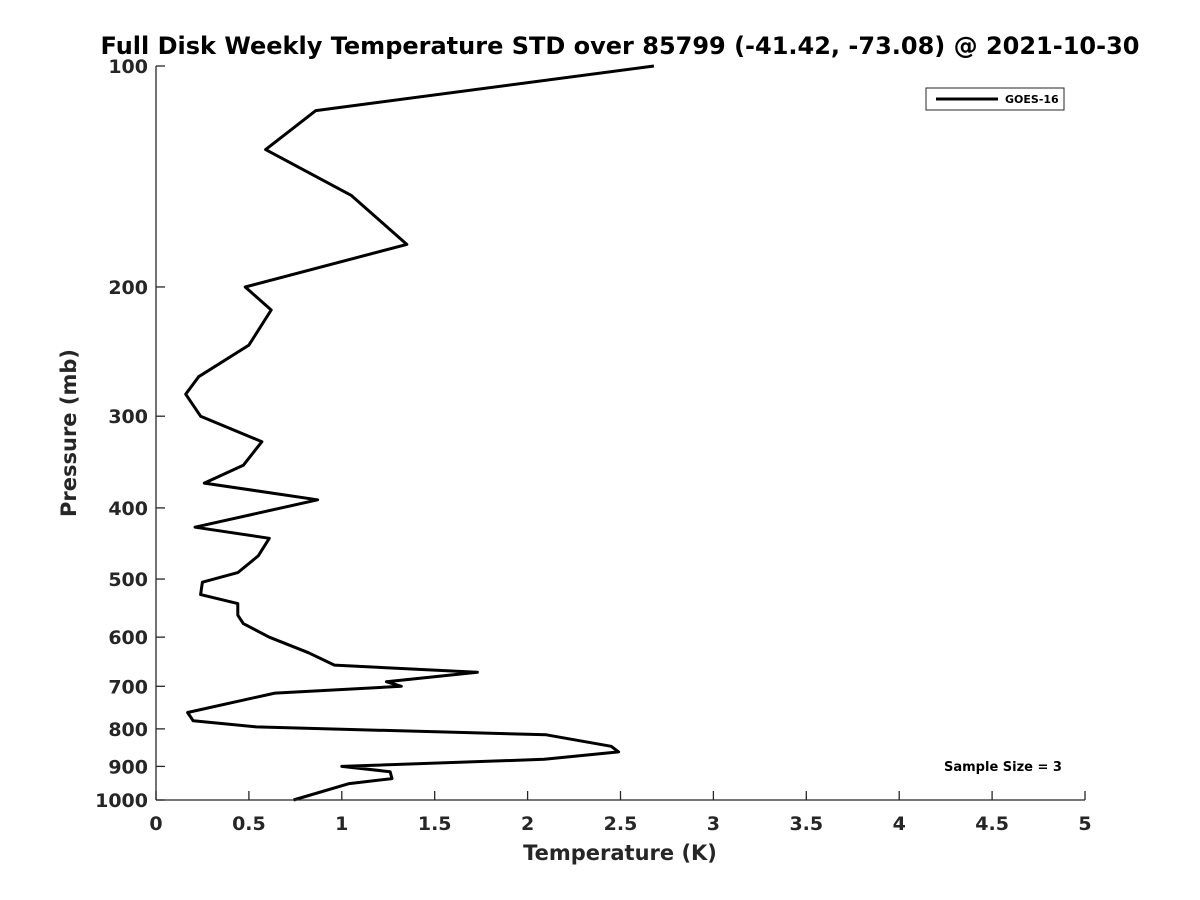 This screenshot has height=900, width=1200. What do you see at coordinates (1084, 824) in the screenshot?
I see `x-tick-label: 5` at bounding box center [1084, 824].